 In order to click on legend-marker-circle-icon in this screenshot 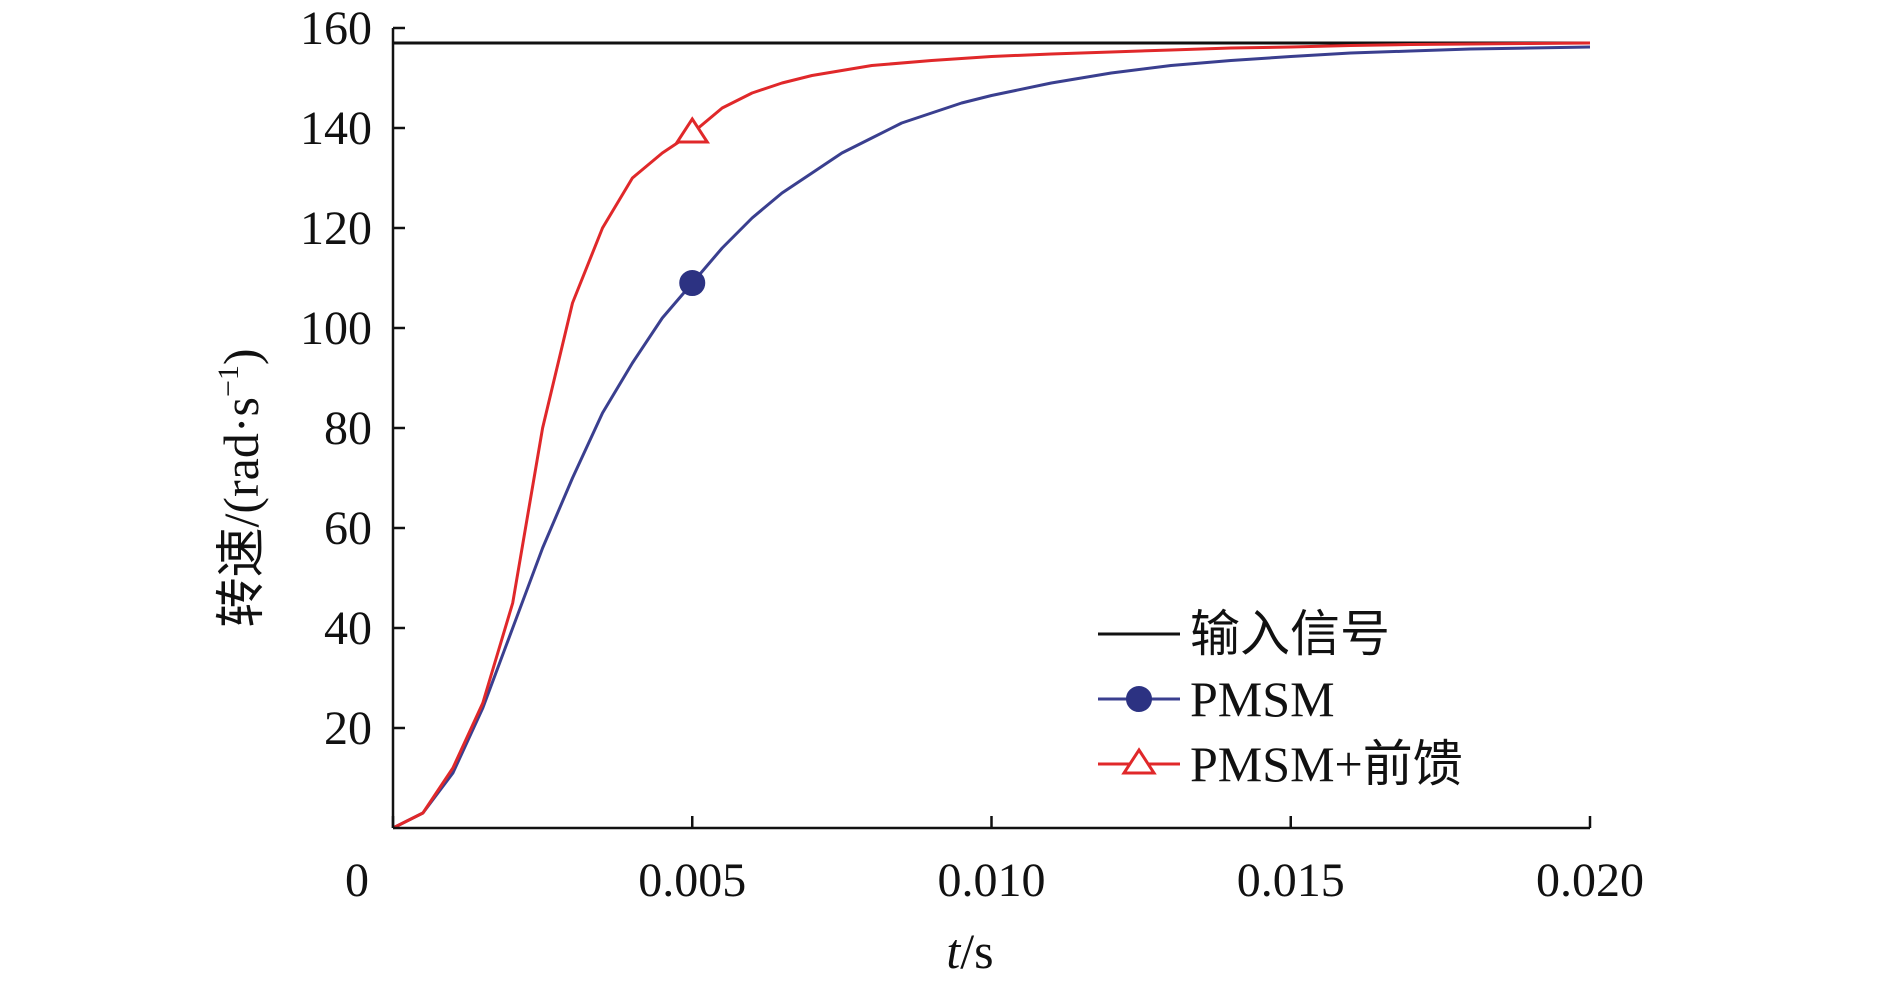, I will do `click(1139, 699)`.